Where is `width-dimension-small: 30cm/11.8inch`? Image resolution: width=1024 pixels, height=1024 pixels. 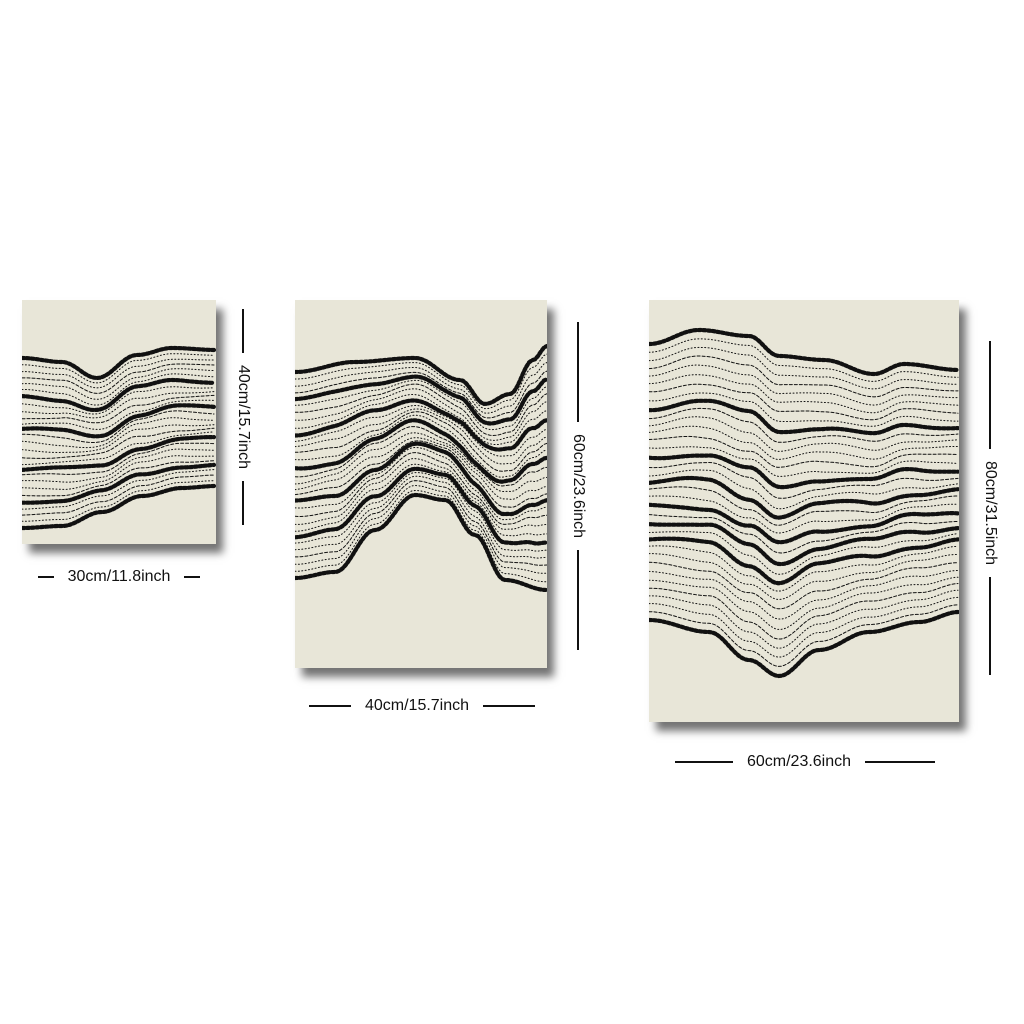
width-dimension-small: 30cm/11.8inch is located at coordinates (119, 577).